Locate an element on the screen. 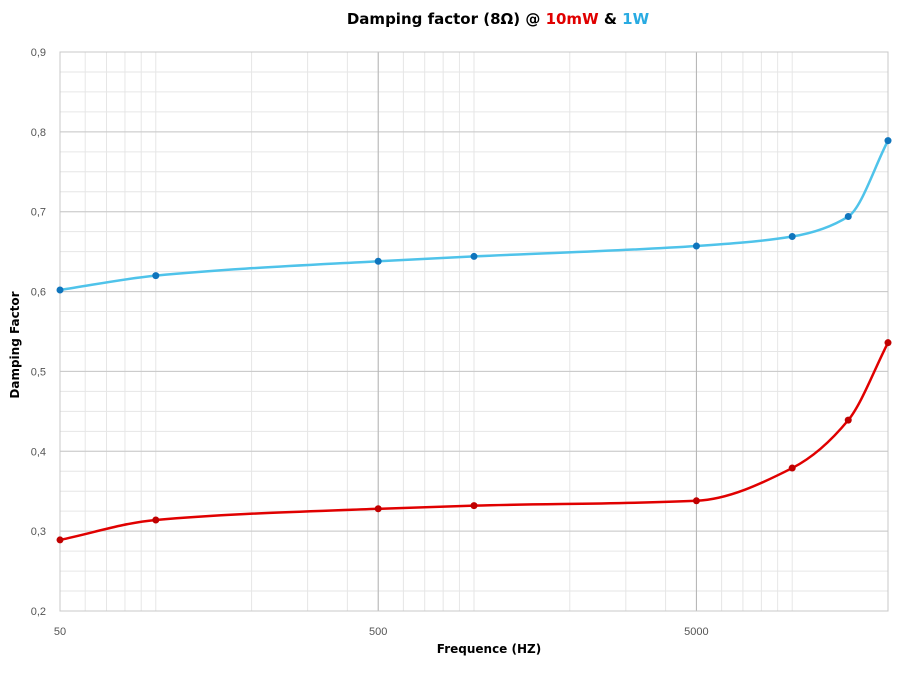 The width and height of the screenshot is (919, 682). y-tick-label: 0,4 is located at coordinates (38, 452).